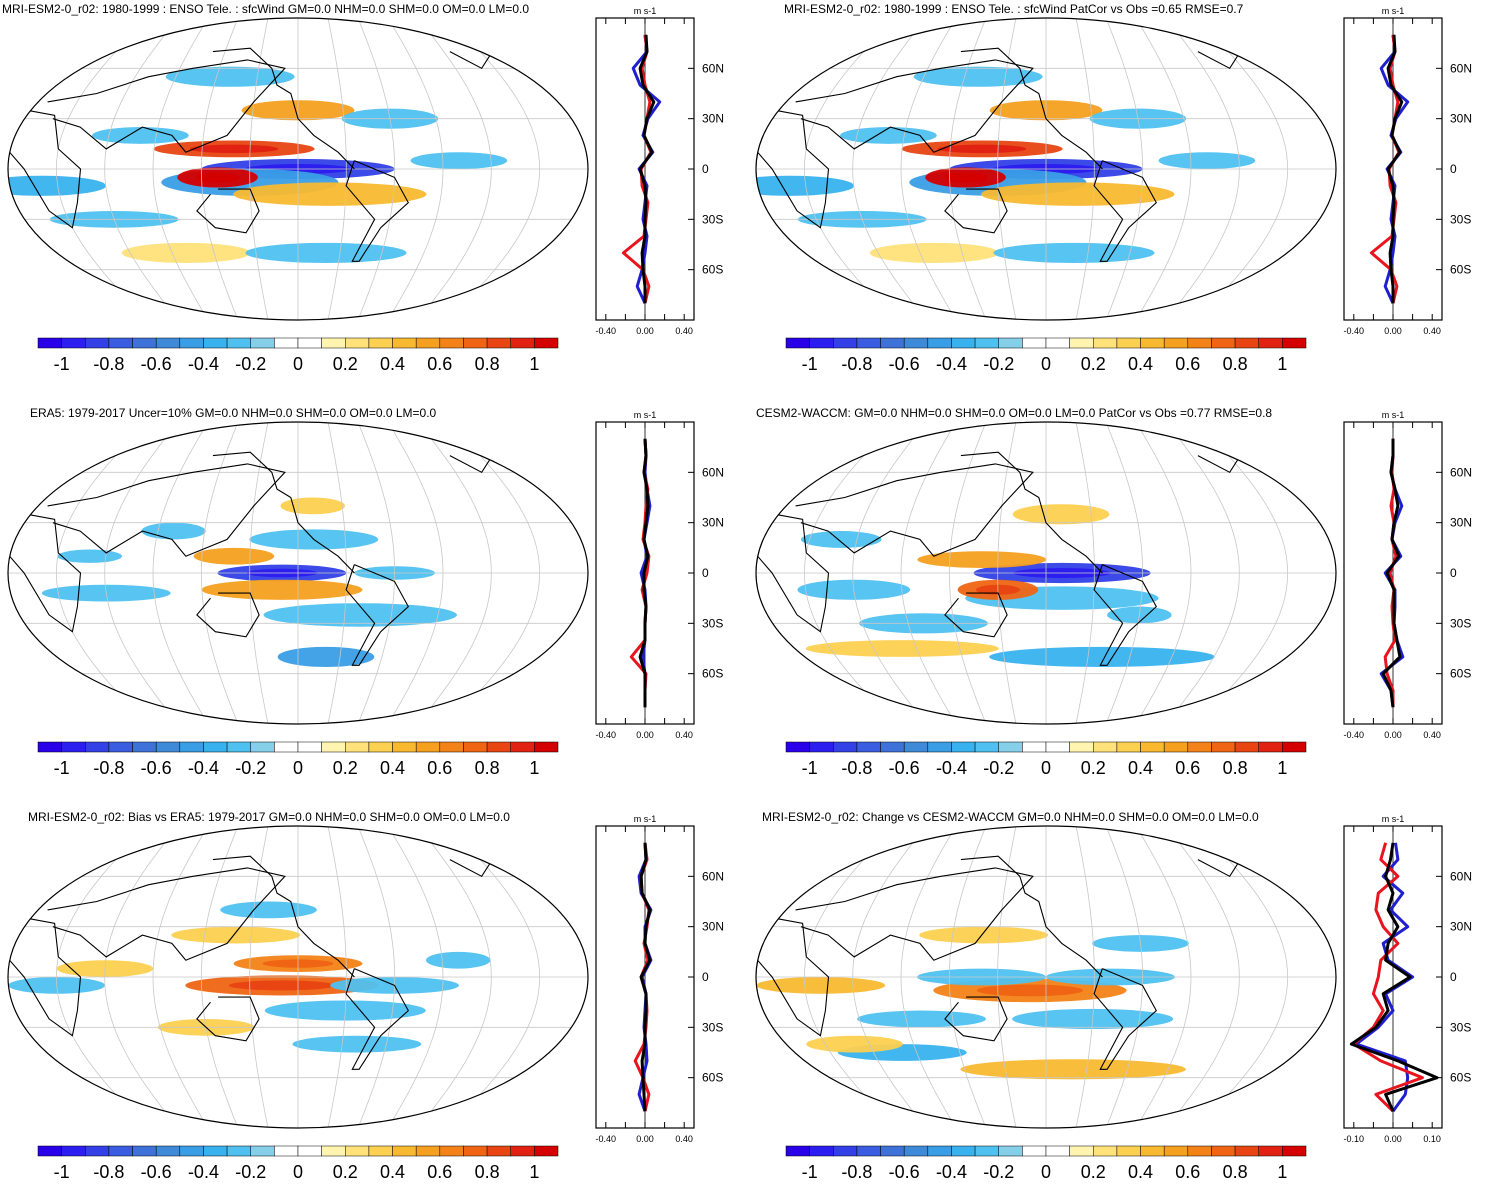 Image resolution: width=1488 pixels, height=1204 pixels. I want to click on colorbar-tick-label: -0.6, so click(904, 364).